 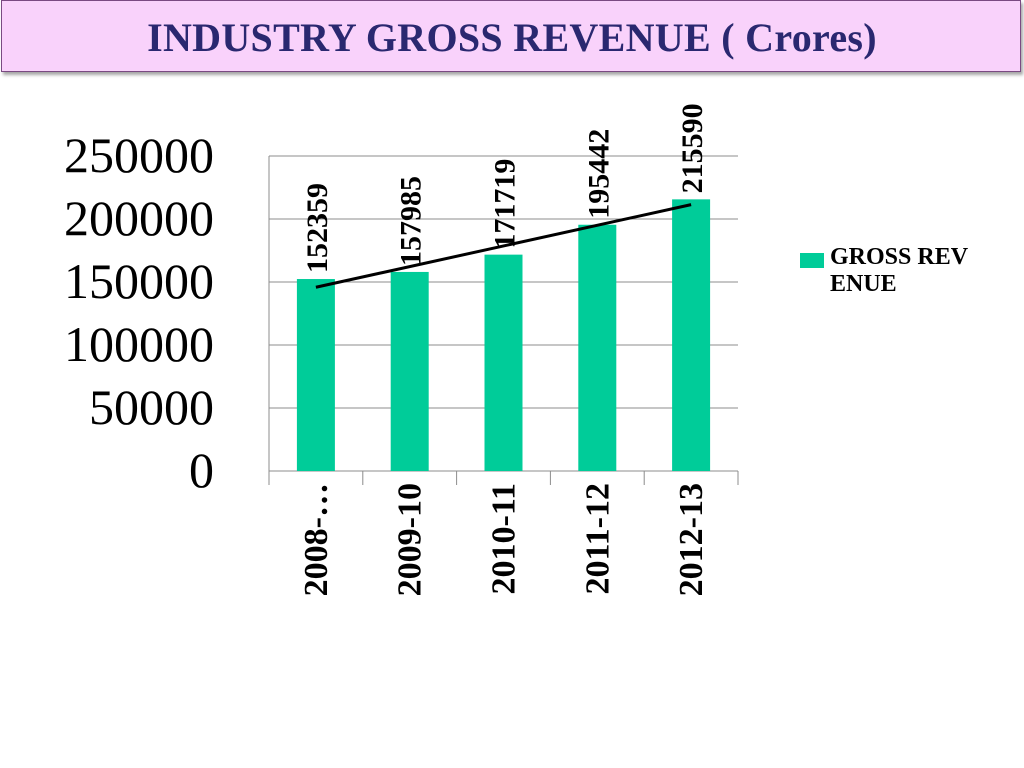 What do you see at coordinates (598, 174) in the screenshot?
I see `data-label: 195442` at bounding box center [598, 174].